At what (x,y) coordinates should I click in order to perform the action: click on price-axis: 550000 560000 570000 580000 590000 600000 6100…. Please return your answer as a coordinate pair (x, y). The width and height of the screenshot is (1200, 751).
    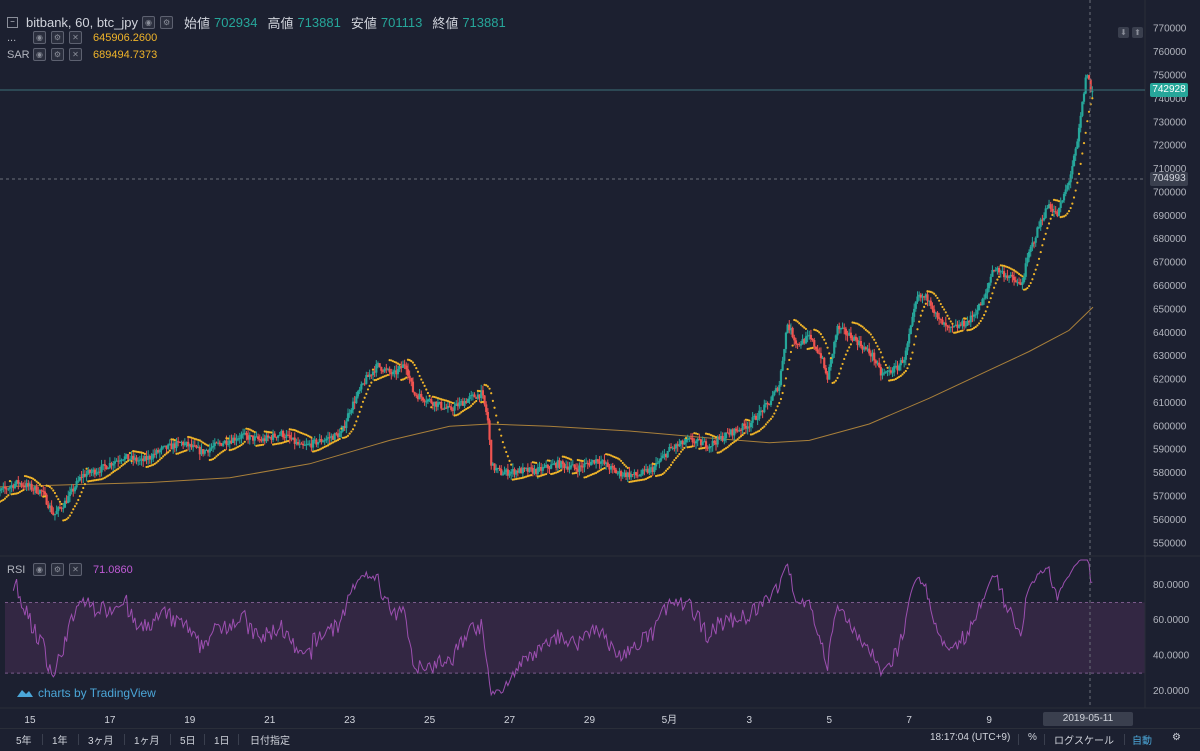
    Looking at the image, I should click on (1170, 287).